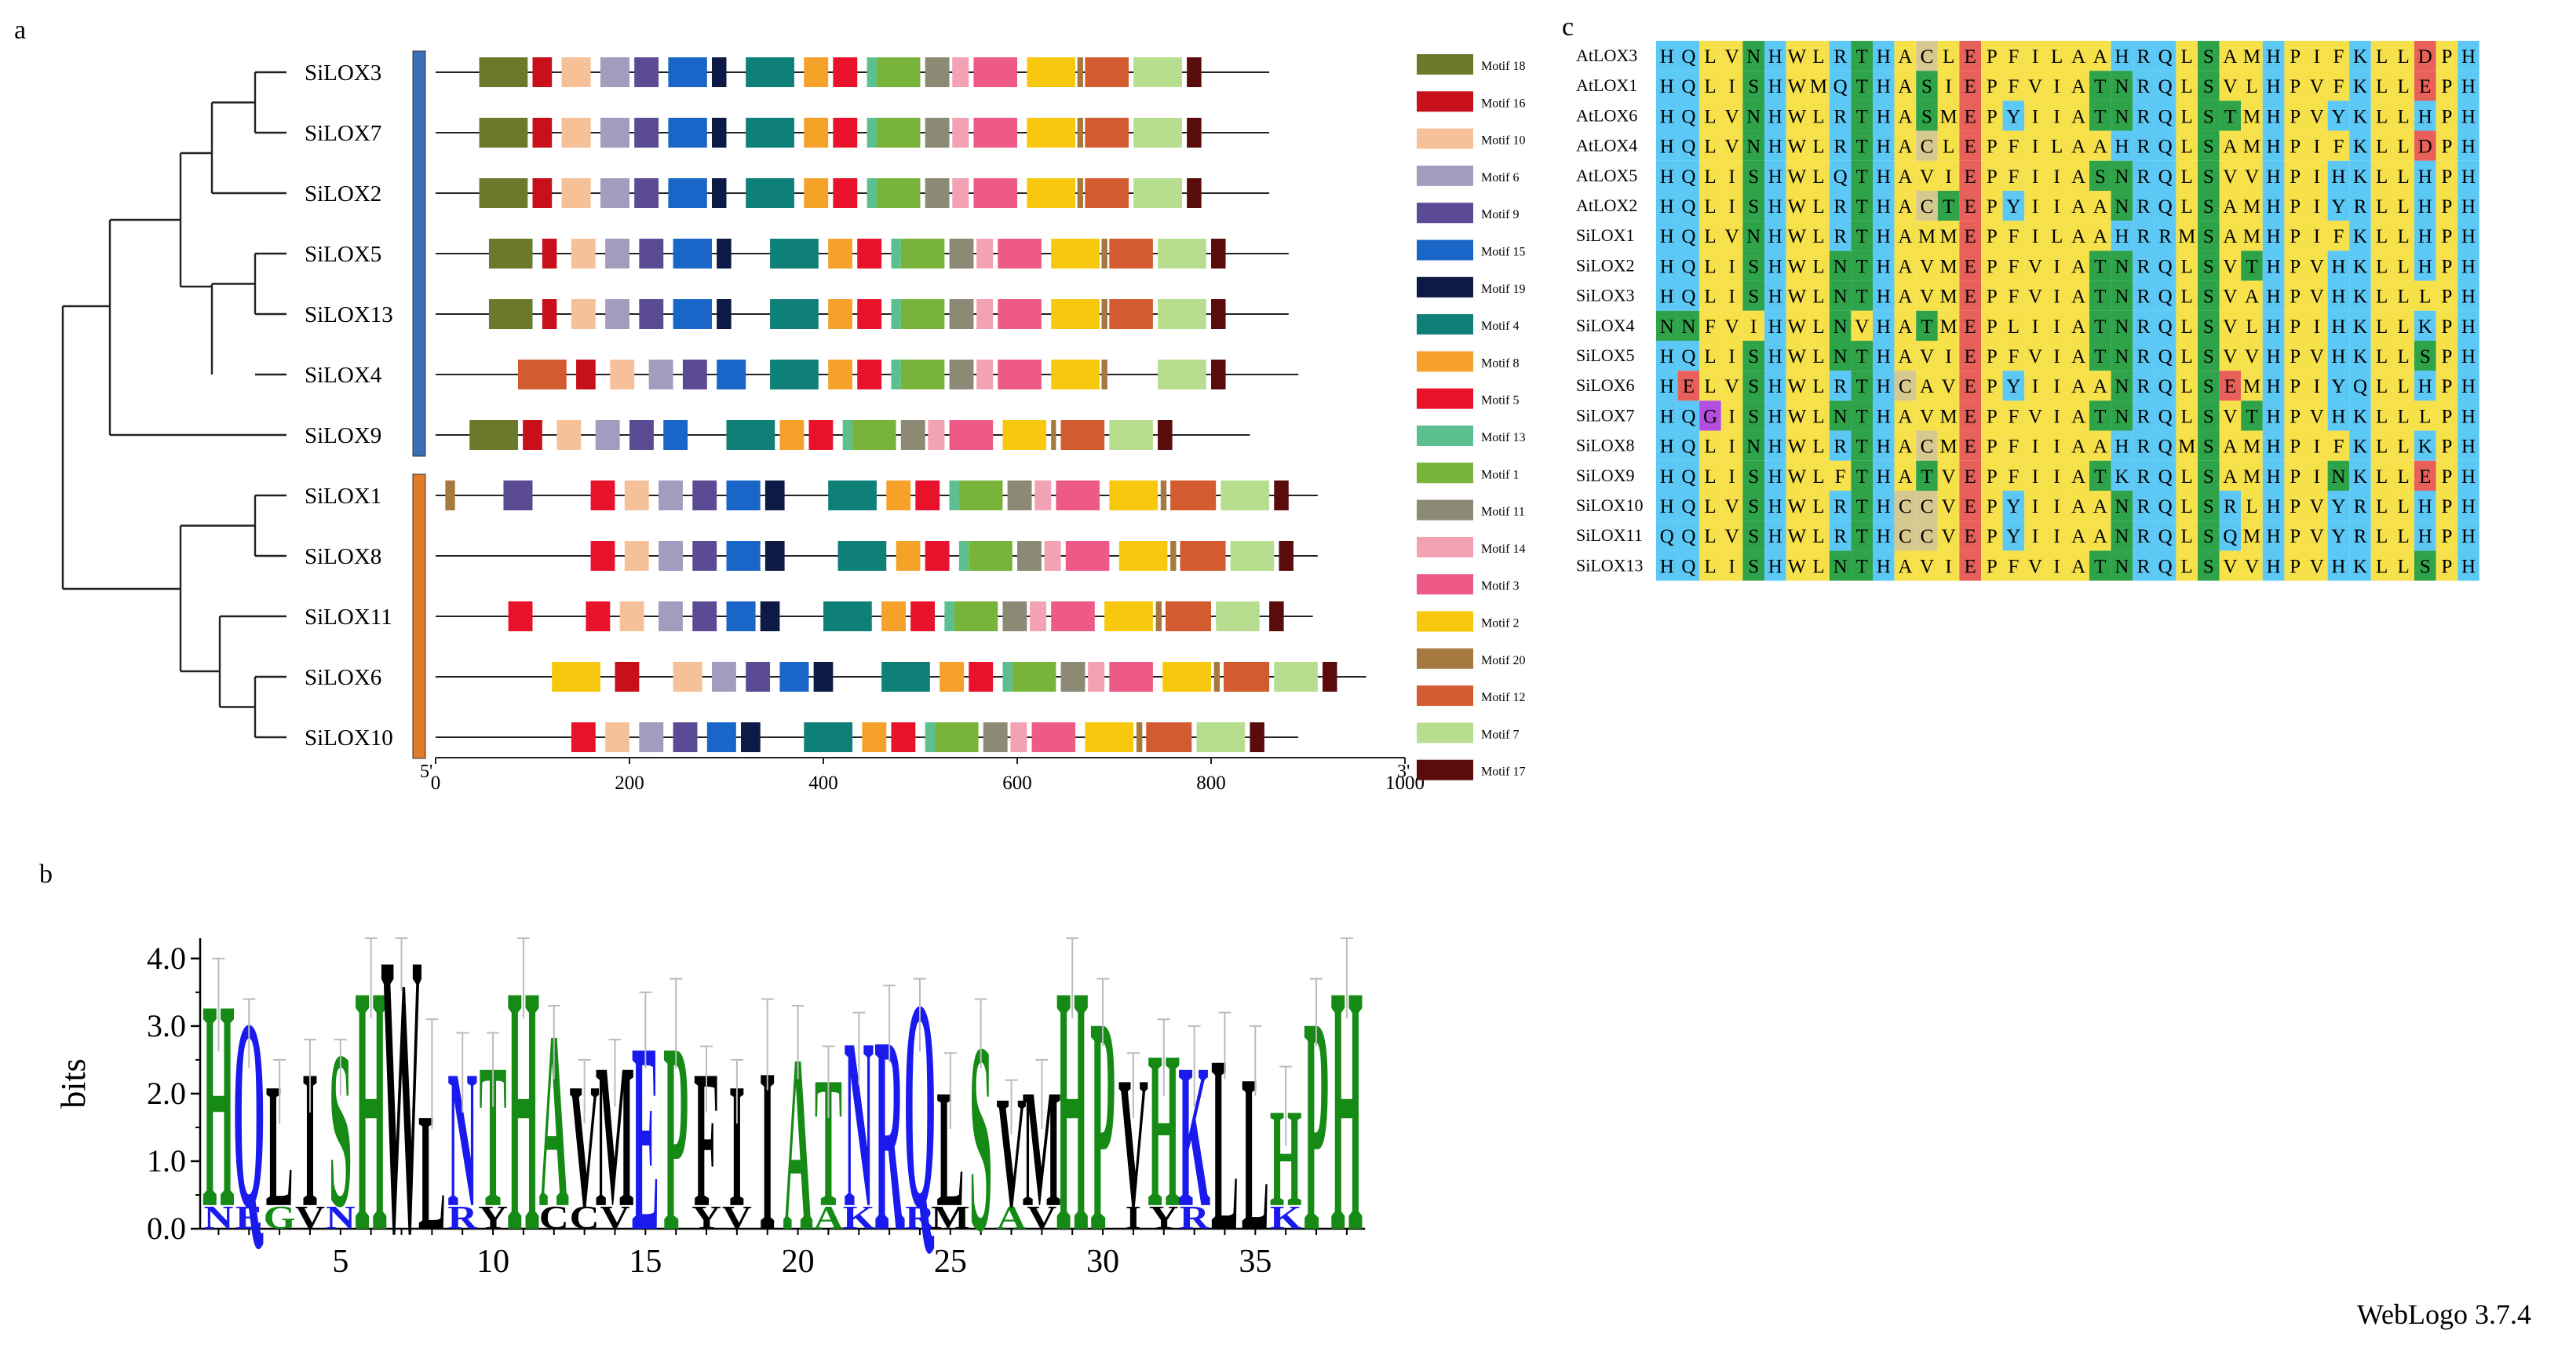  What do you see at coordinates (2100, 86) in the screenshot?
I see `alignment-residue: T` at bounding box center [2100, 86].